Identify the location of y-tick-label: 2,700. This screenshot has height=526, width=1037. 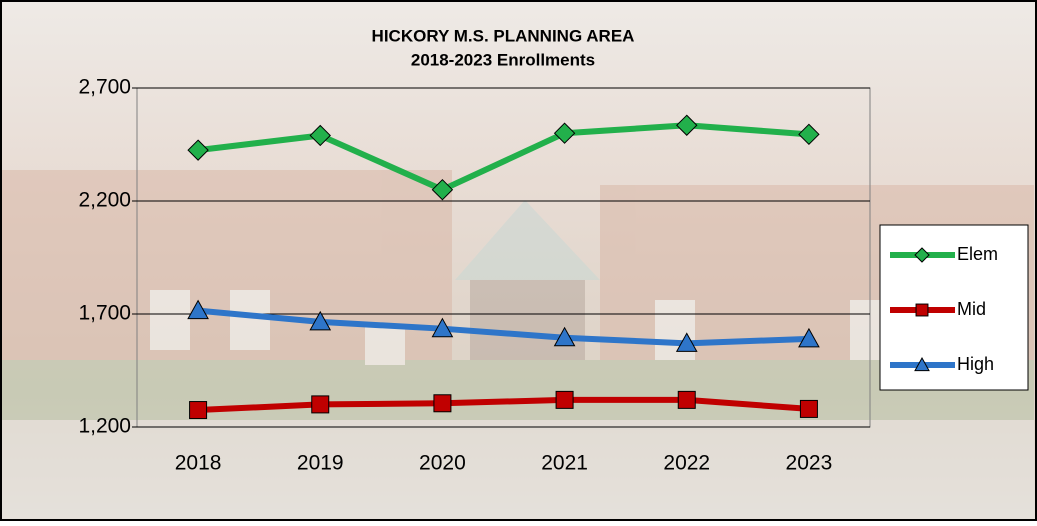
(104, 87).